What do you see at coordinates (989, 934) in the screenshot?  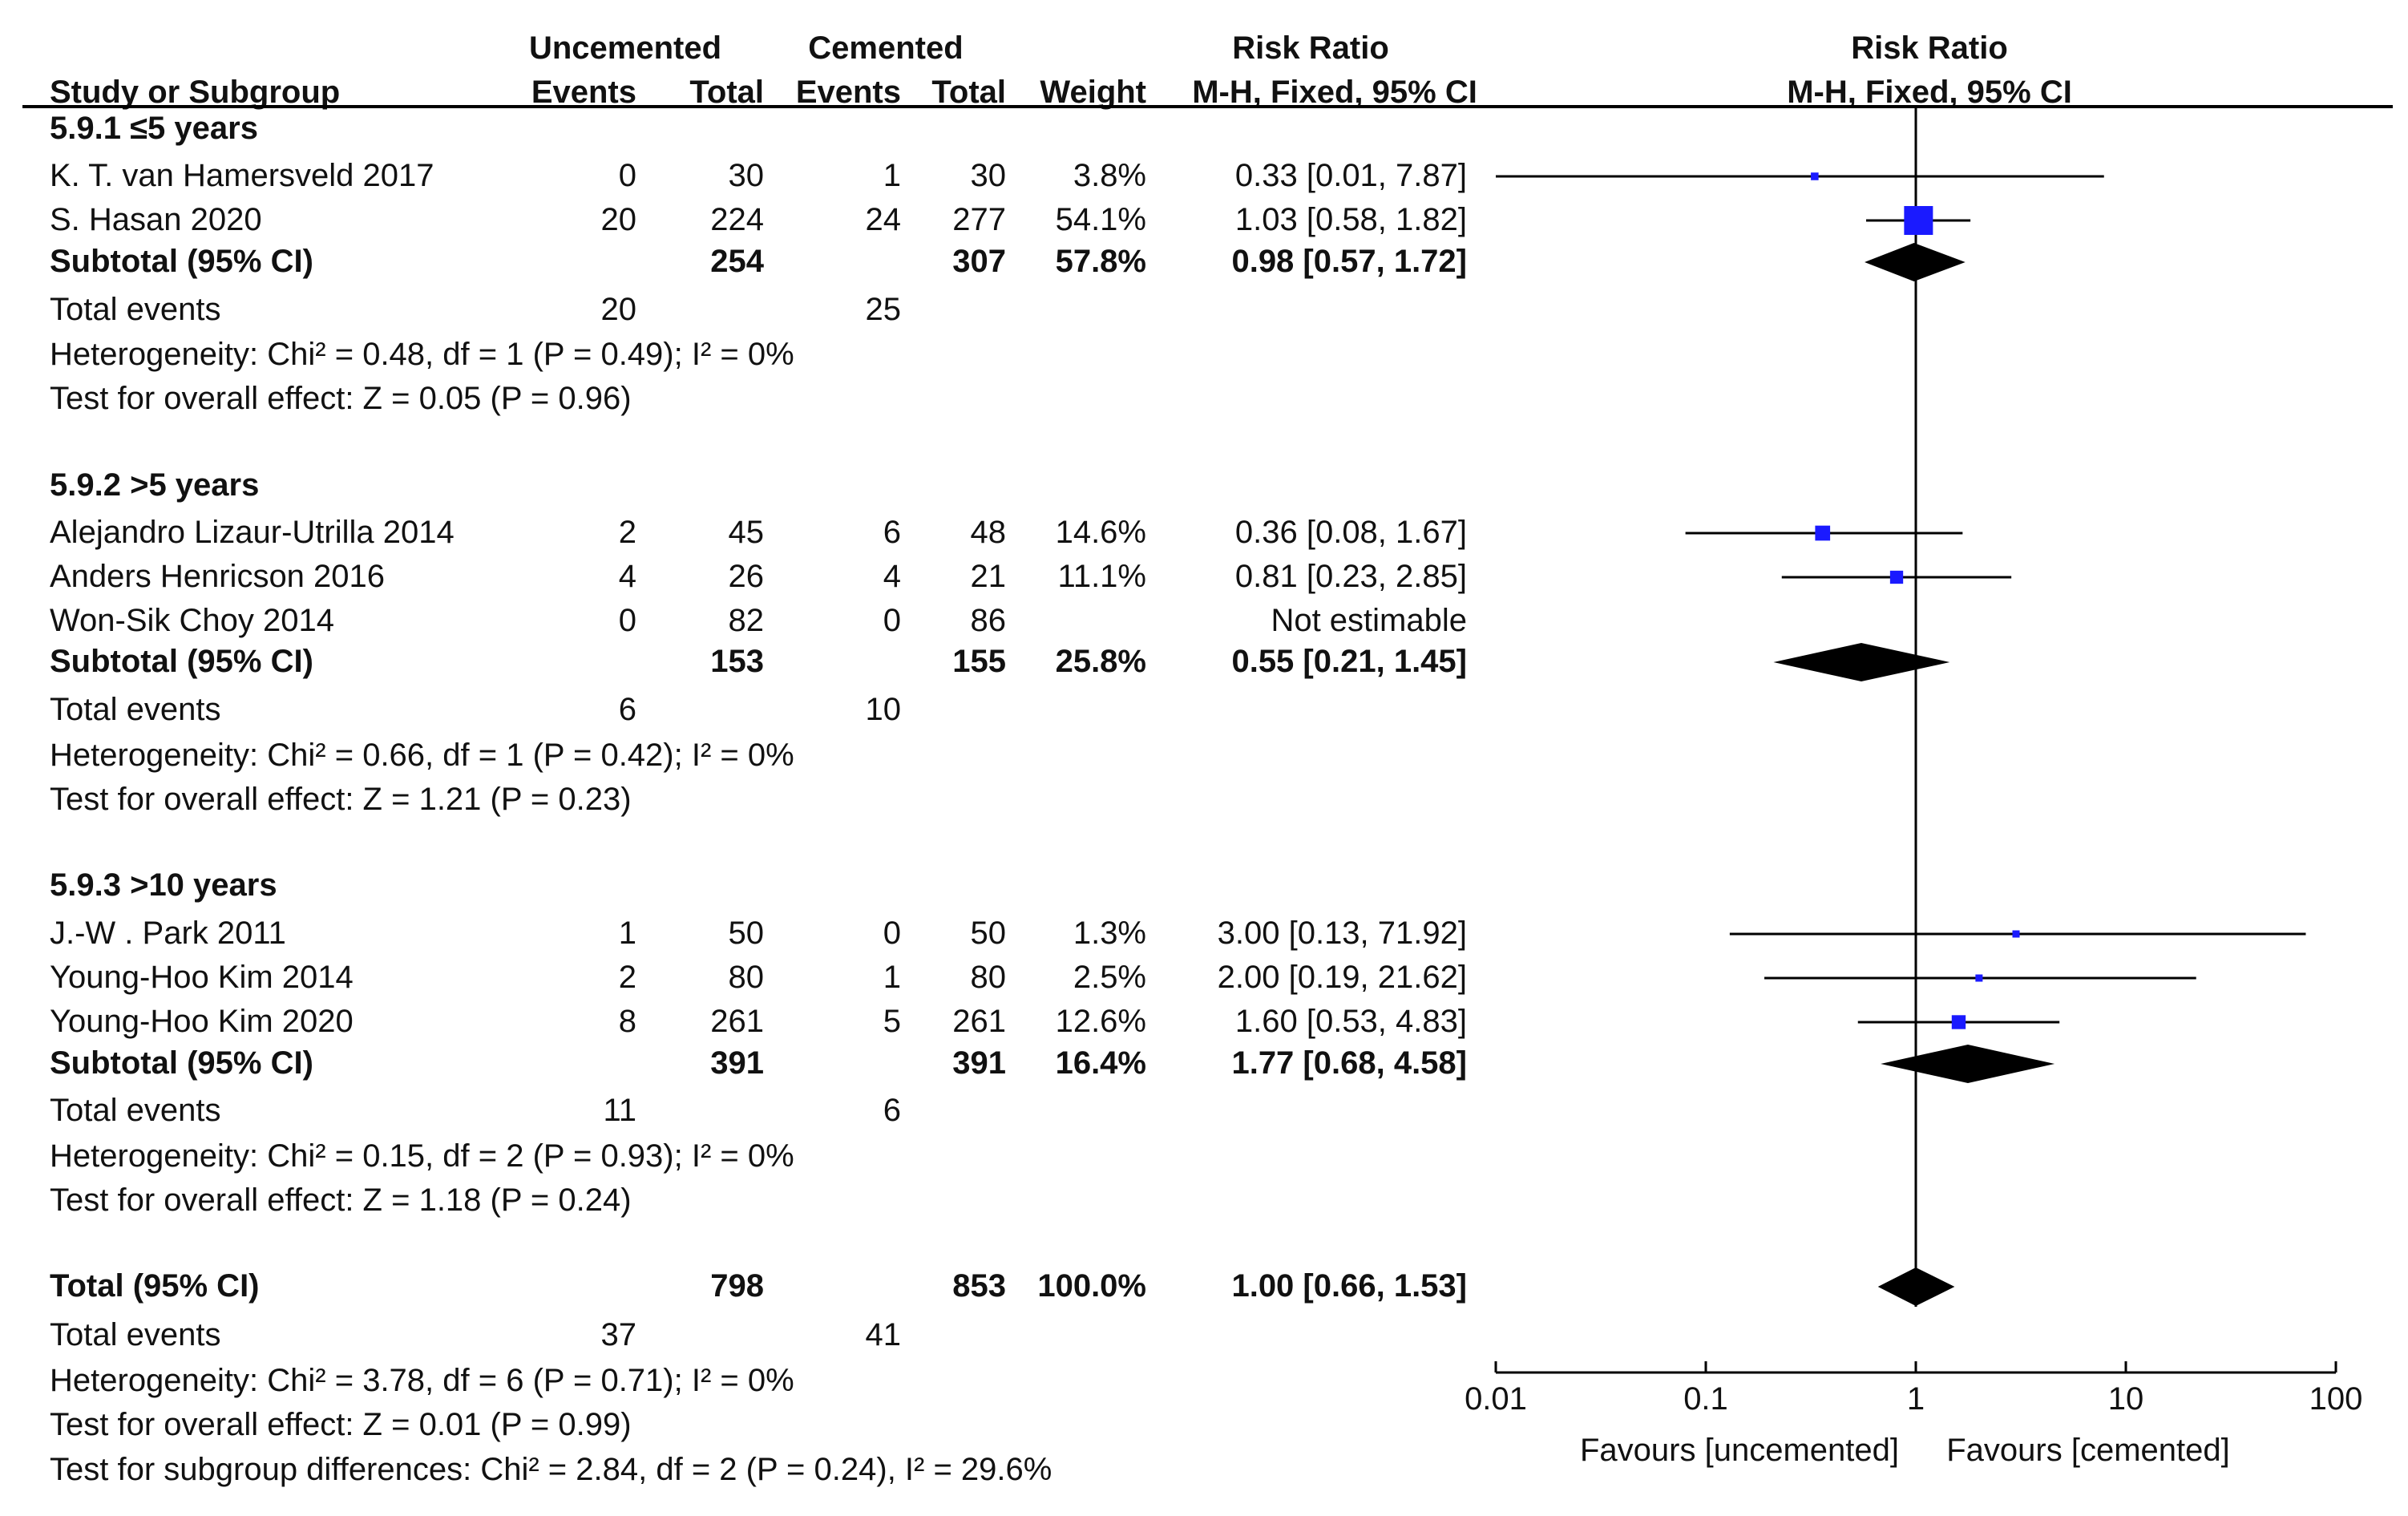 I see `study-total2: 50` at bounding box center [989, 934].